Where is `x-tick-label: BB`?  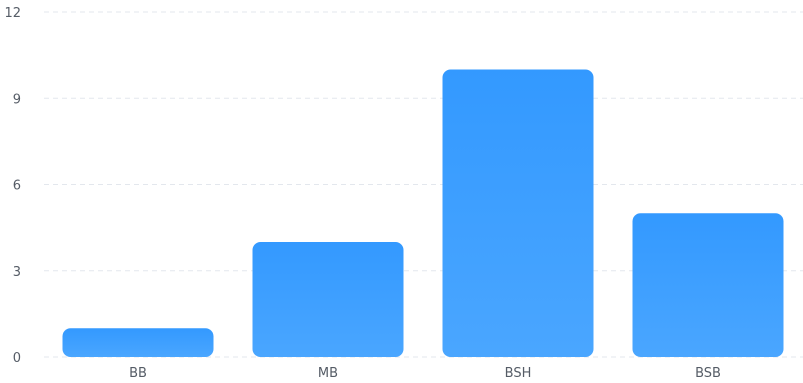
x-tick-label: BB is located at coordinates (138, 373).